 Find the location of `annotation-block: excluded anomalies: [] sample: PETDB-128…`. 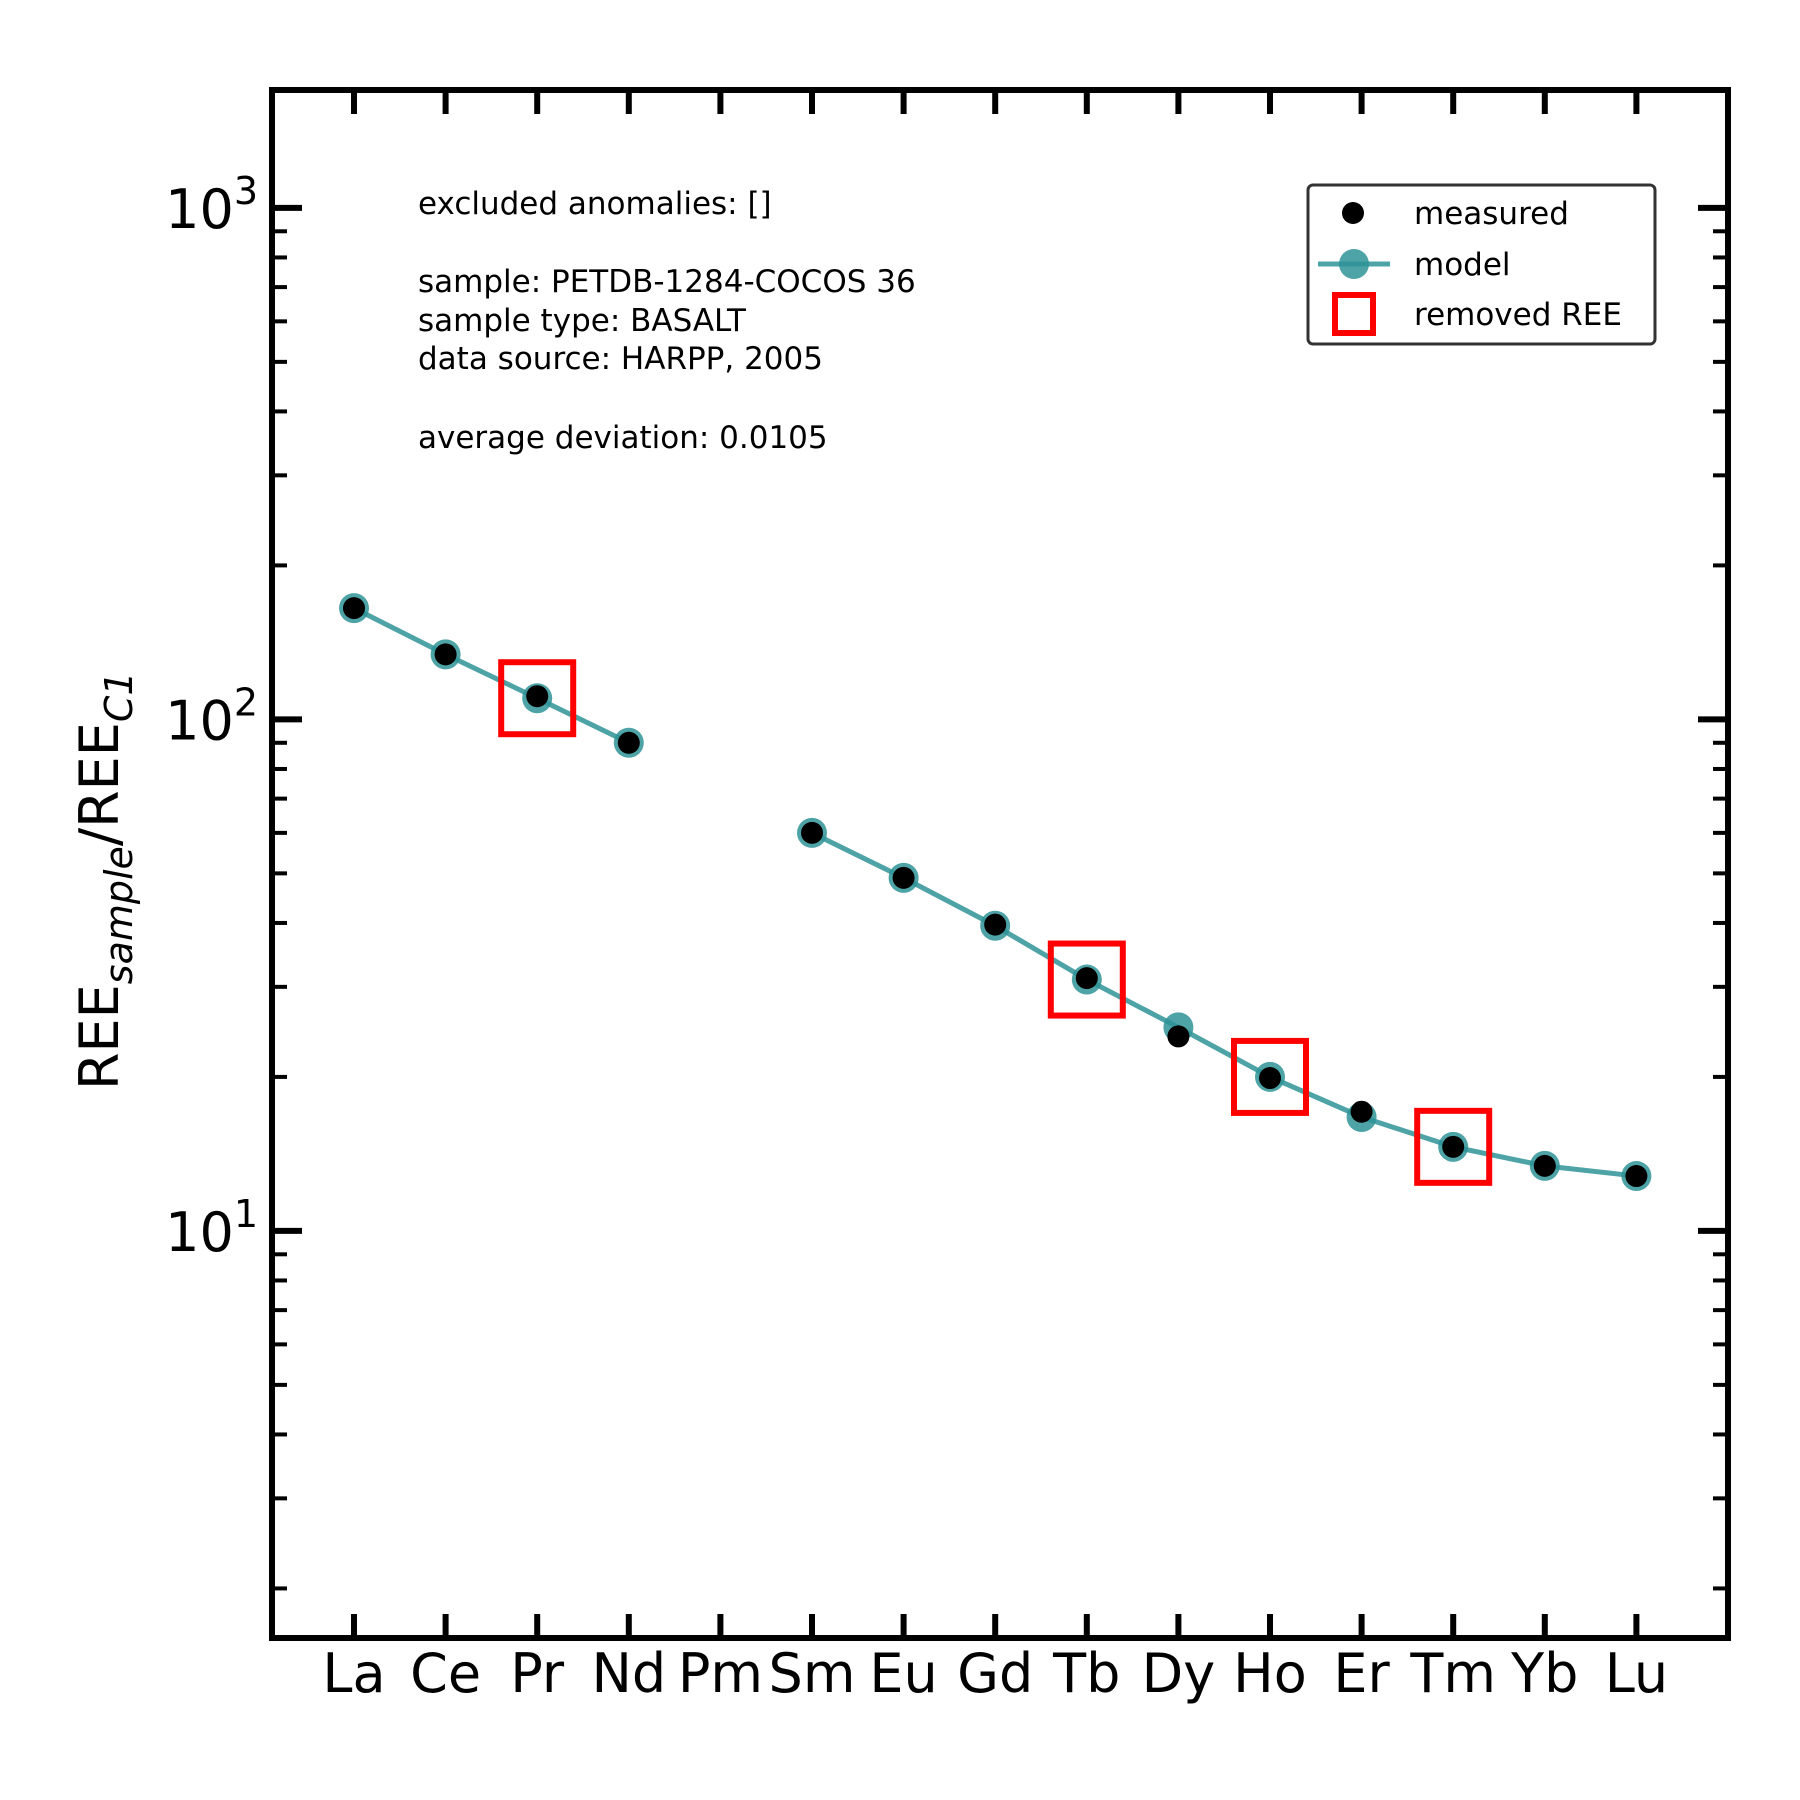

annotation-block: excluded anomalies: [] sample: PETDB-128… is located at coordinates (667, 321).